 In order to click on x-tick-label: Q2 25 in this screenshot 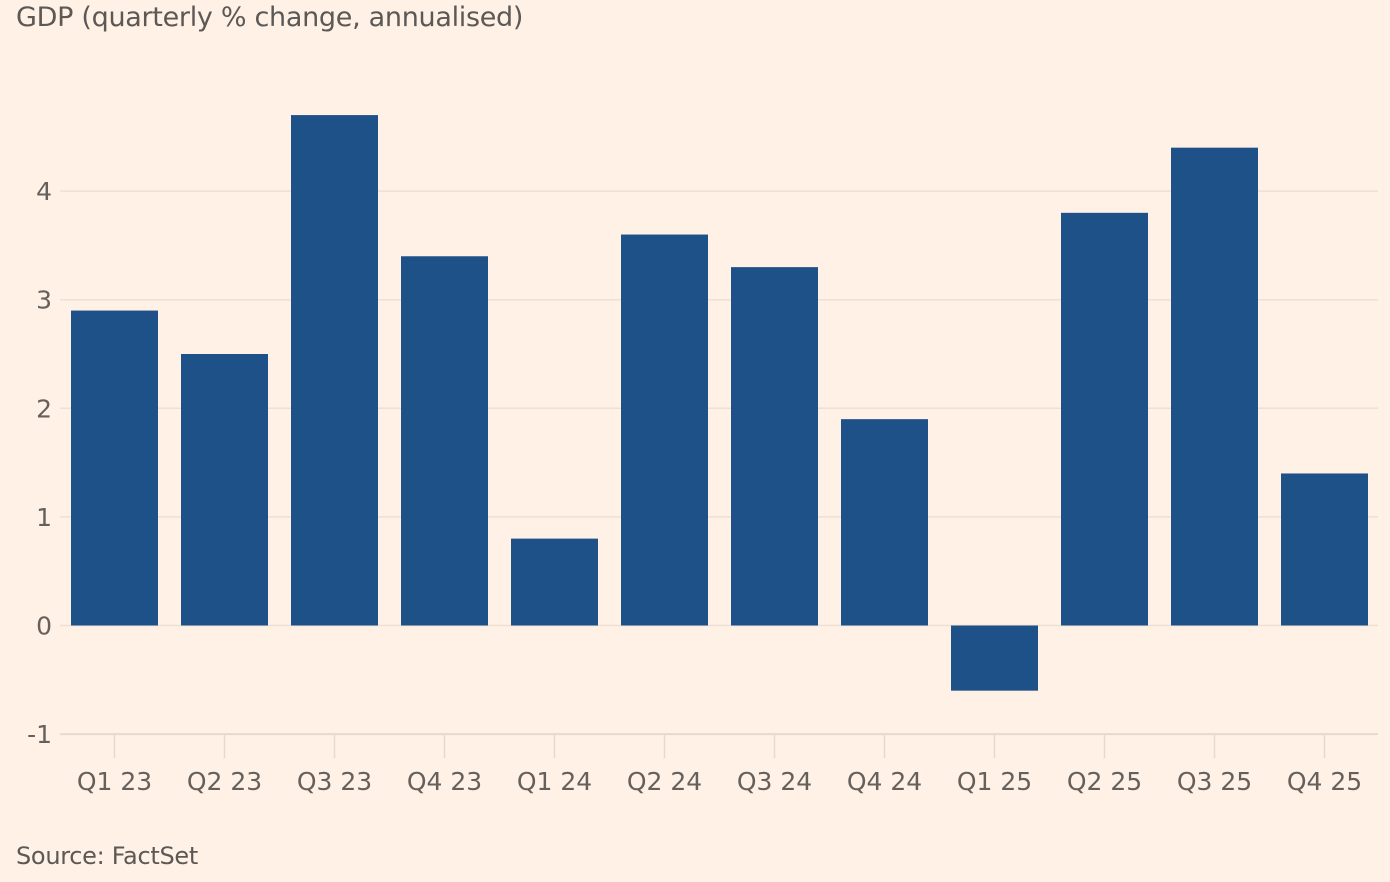, I will do `click(1104, 781)`.